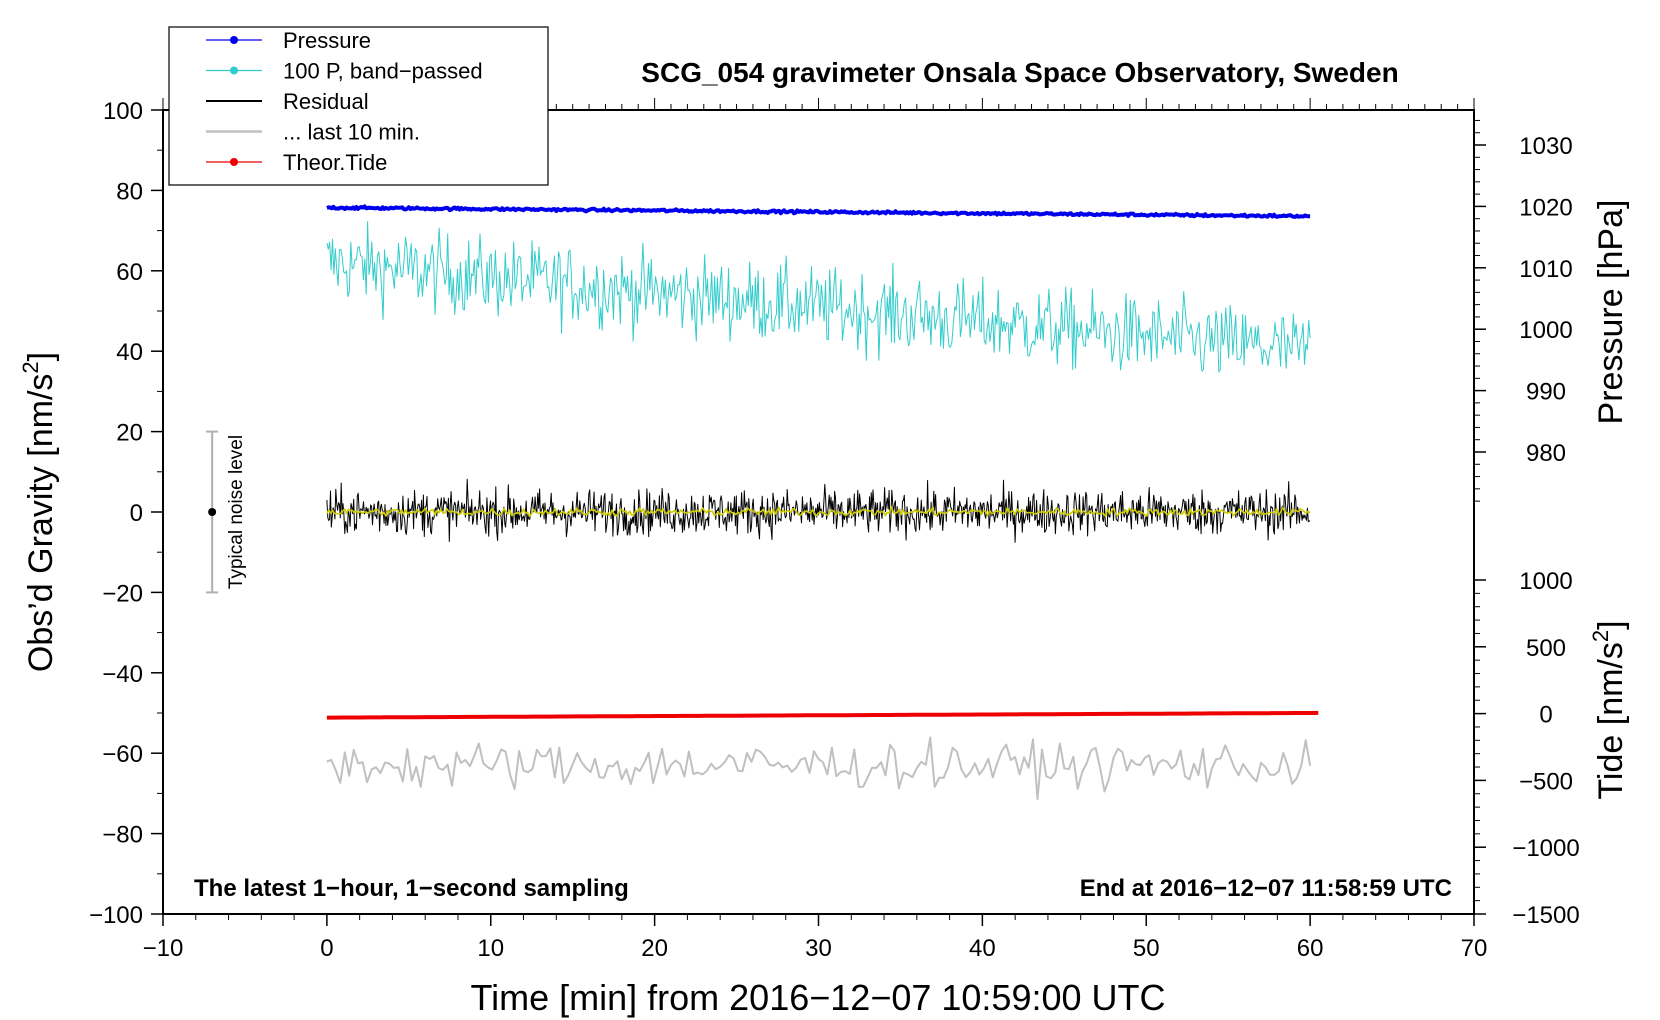 The image size is (1660, 1020). Describe the element at coordinates (1545, 207) in the screenshot. I see `pressure-tick-label: 1020` at that location.